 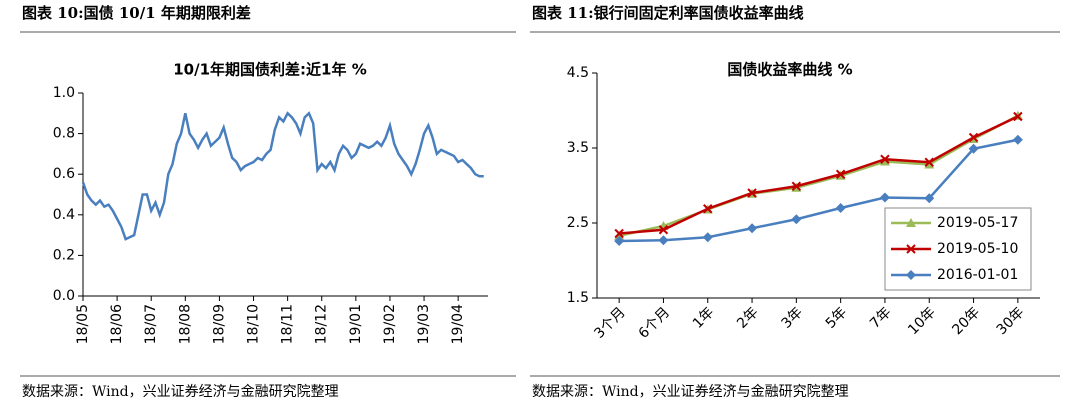 What do you see at coordinates (117, 324) in the screenshot?
I see `x-tick-label: 18/06` at bounding box center [117, 324].